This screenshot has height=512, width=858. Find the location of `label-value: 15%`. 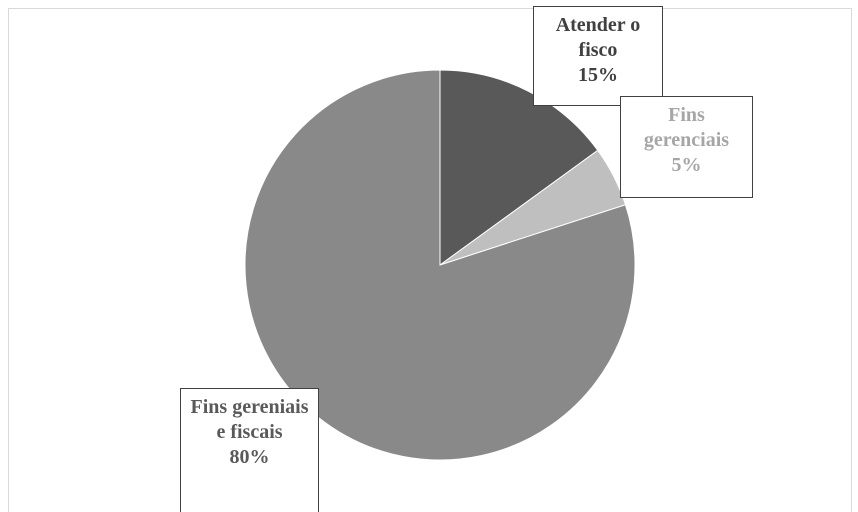

label-value: 15% is located at coordinates (598, 75).